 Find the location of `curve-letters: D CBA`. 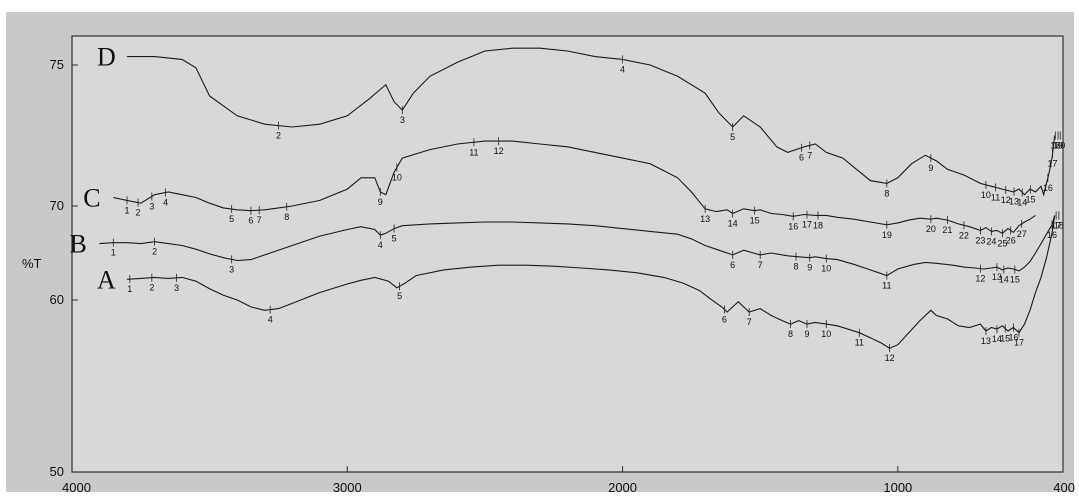

curve-letters: D CBA is located at coordinates (93, 169).